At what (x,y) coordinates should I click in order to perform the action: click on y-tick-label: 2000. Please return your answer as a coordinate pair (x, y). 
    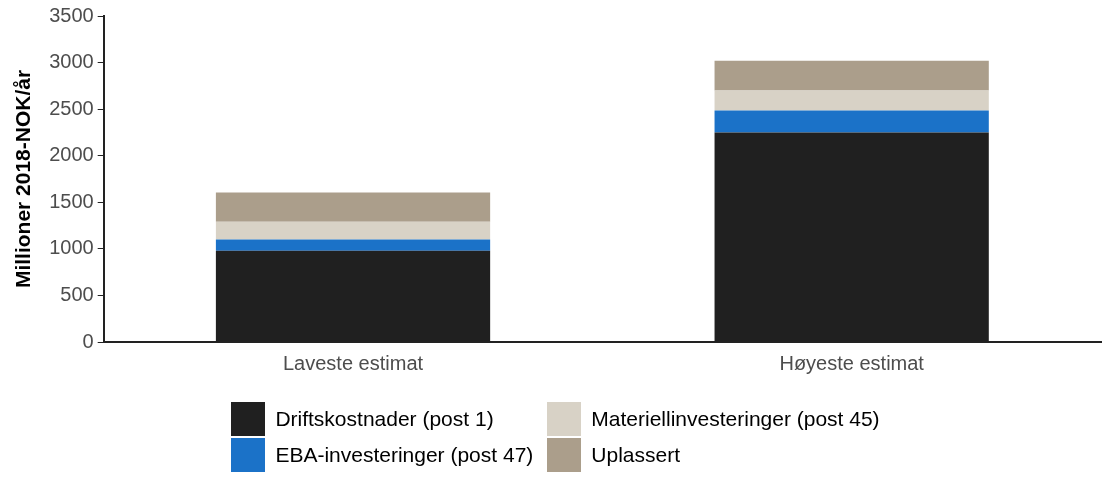
    Looking at the image, I should click on (71, 154).